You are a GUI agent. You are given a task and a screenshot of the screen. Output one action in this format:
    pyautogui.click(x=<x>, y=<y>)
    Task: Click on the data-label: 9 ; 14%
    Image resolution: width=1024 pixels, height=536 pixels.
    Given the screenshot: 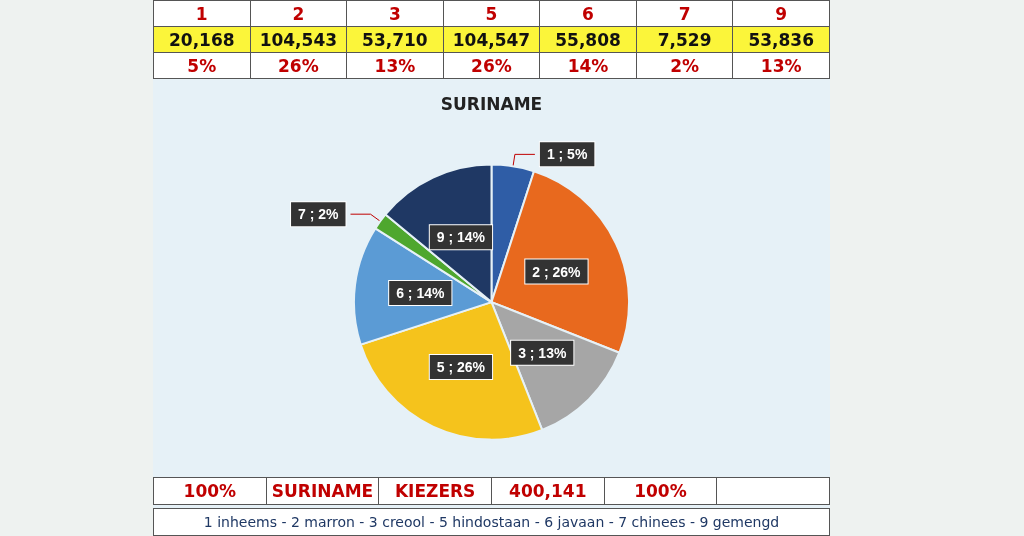 What is the action you would take?
    pyautogui.click(x=461, y=237)
    